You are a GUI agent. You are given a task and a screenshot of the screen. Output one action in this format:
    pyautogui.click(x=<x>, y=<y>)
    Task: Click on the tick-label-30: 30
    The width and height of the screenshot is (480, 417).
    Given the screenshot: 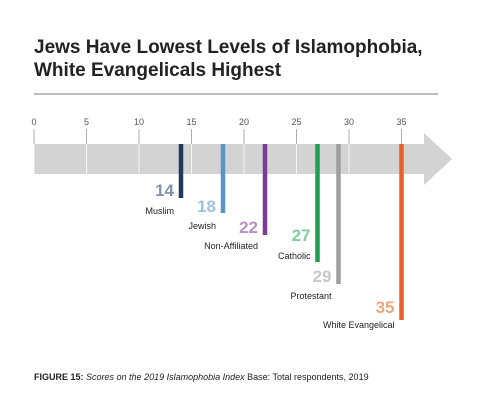 What is the action you would take?
    pyautogui.click(x=349, y=122)
    